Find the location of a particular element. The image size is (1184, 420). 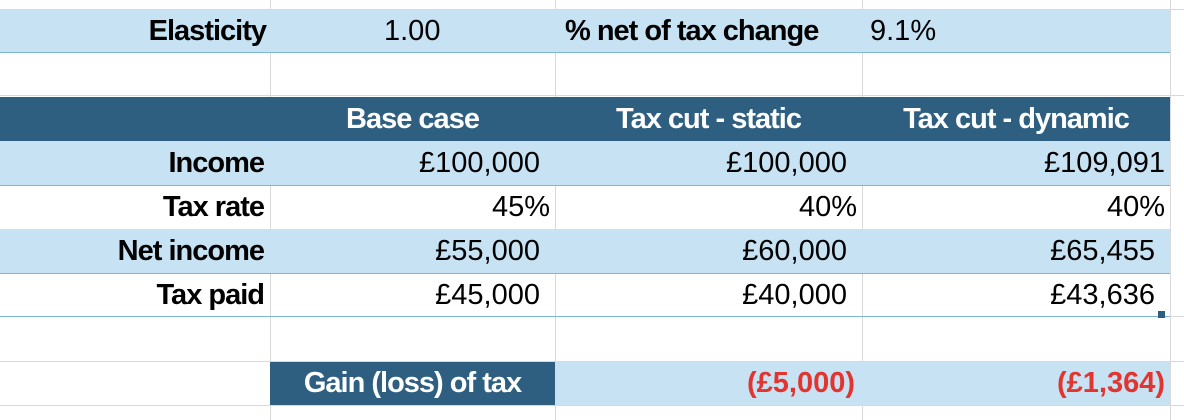

header-base-case: Base case is located at coordinates (413, 118).